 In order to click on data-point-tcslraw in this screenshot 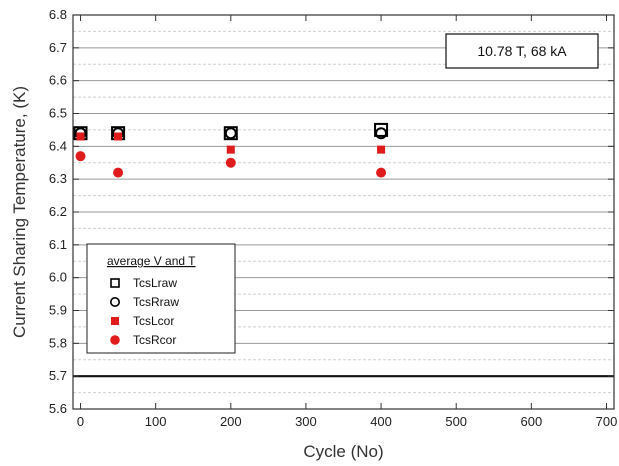, I will do `click(381, 129)`.